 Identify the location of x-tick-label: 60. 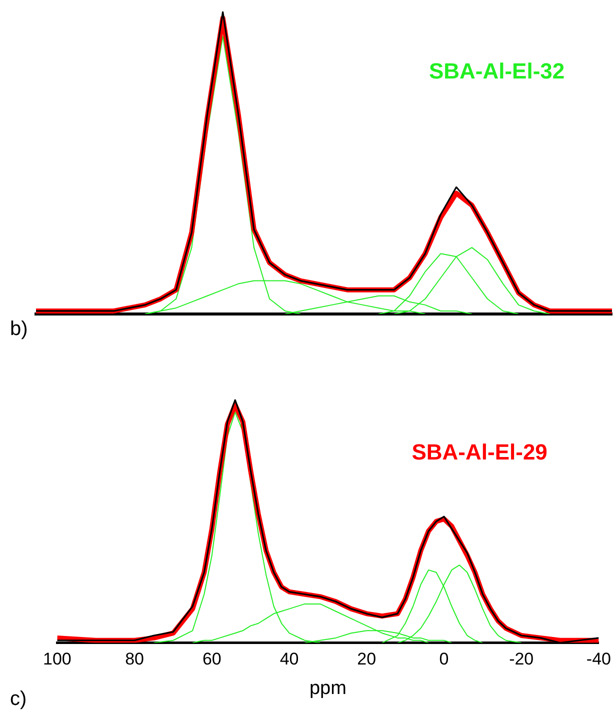
(212, 659).